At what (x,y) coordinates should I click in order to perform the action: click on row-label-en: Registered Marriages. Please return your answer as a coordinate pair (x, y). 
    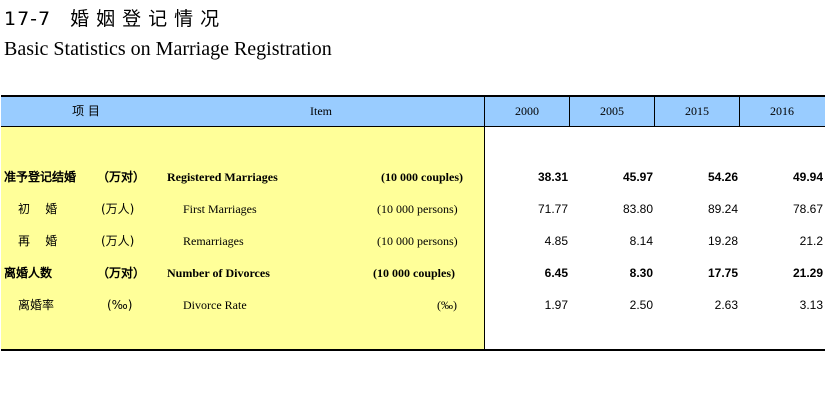
    Looking at the image, I should click on (222, 177).